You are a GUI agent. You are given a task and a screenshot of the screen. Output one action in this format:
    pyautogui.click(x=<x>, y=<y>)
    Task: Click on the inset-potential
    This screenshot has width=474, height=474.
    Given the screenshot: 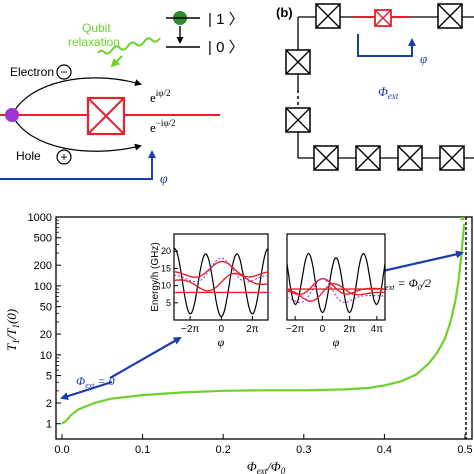 What is the action you would take?
    pyautogui.click(x=336, y=282)
    